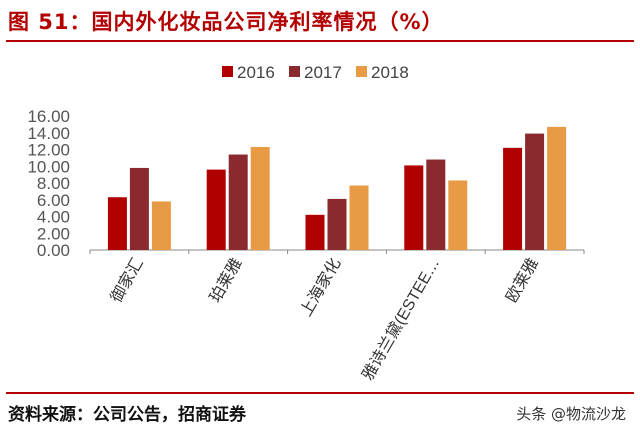 This screenshot has width=640, height=431. Describe the element at coordinates (48, 166) in the screenshot. I see `y-tick-label: 10.00` at that location.